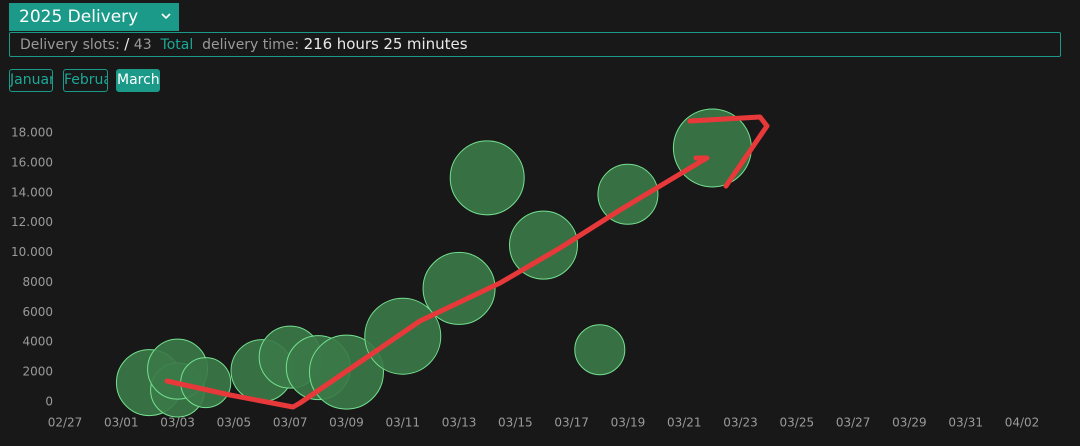 This screenshot has height=446, width=1080. What do you see at coordinates (70, 45) in the screenshot?
I see `slots-label: Delivery slots:` at bounding box center [70, 45].